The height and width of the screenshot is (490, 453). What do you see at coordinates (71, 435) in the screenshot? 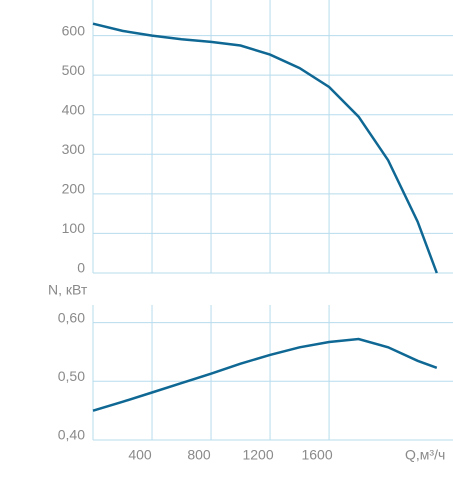
I see `y-tick-label: 0,40` at bounding box center [71, 435].